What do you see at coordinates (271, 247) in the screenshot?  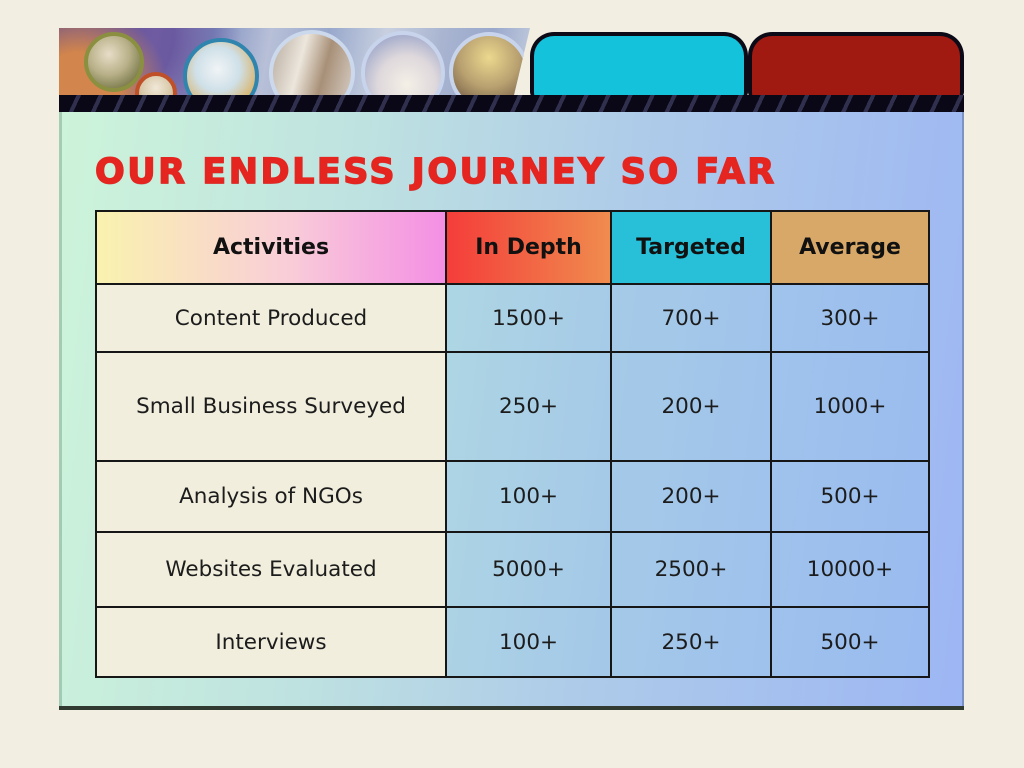 I see `column-header-activities: Activities` at bounding box center [271, 247].